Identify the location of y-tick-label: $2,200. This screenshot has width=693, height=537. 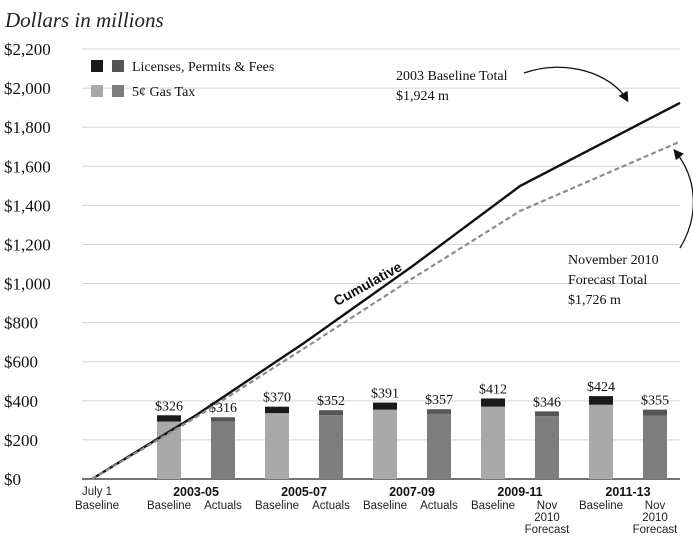
(27, 49).